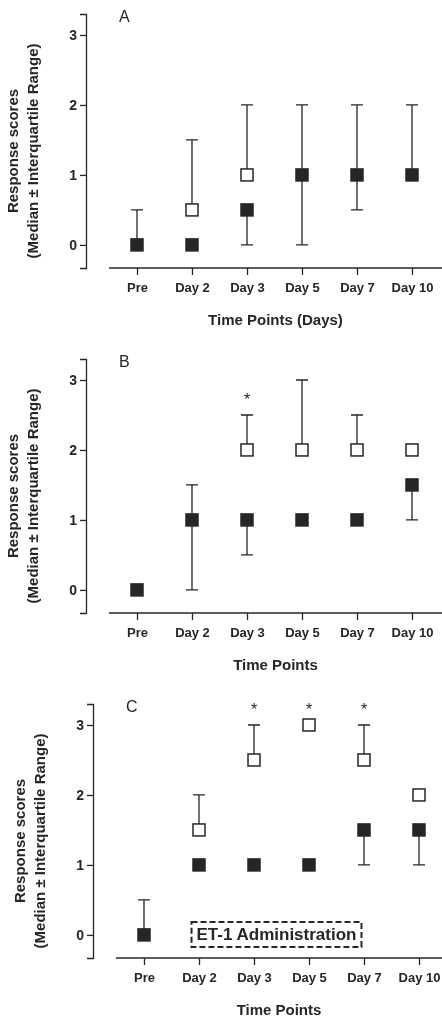 The width and height of the screenshot is (442, 1036). Describe the element at coordinates (132, 706) in the screenshot. I see `chart-title: C` at that location.